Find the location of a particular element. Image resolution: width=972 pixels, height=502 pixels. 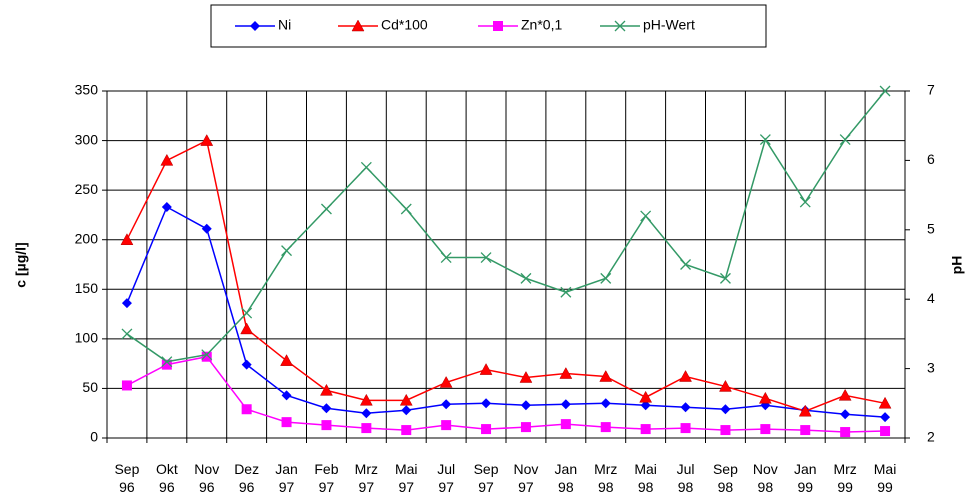

x-tick-label: Mai 98 is located at coordinates (645, 478).